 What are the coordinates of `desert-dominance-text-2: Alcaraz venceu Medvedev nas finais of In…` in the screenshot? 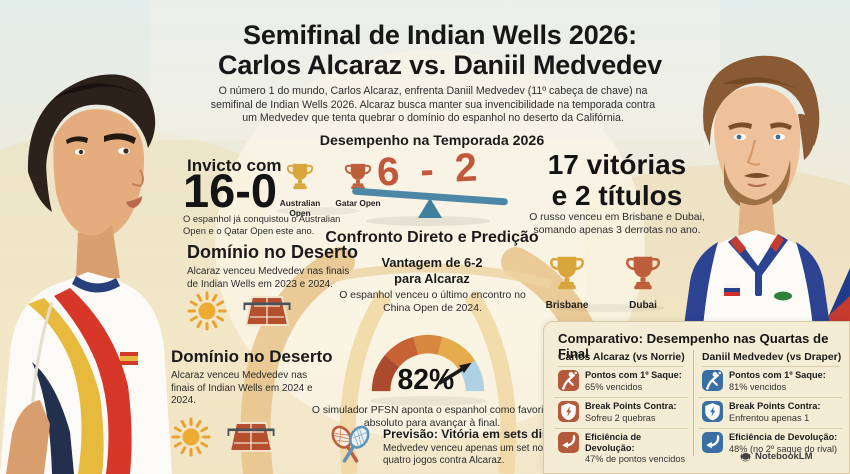 It's located at (242, 388).